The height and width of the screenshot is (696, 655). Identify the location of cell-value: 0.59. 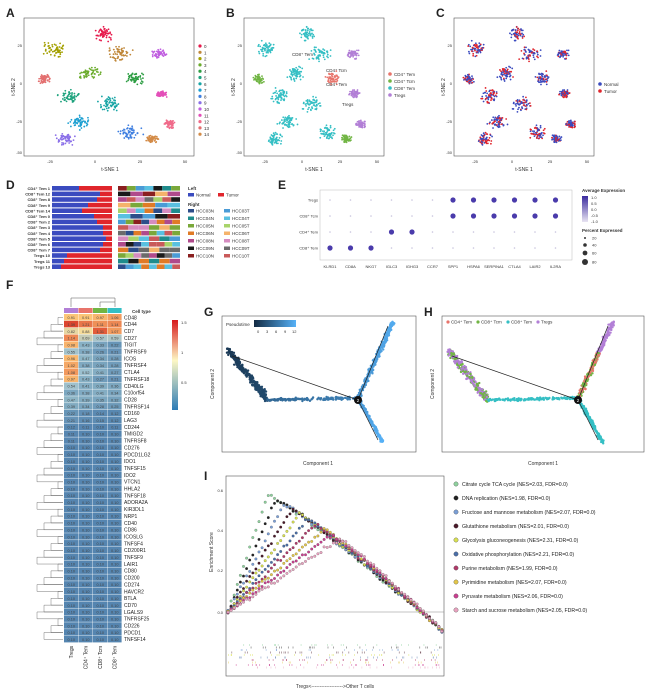
(114, 339).